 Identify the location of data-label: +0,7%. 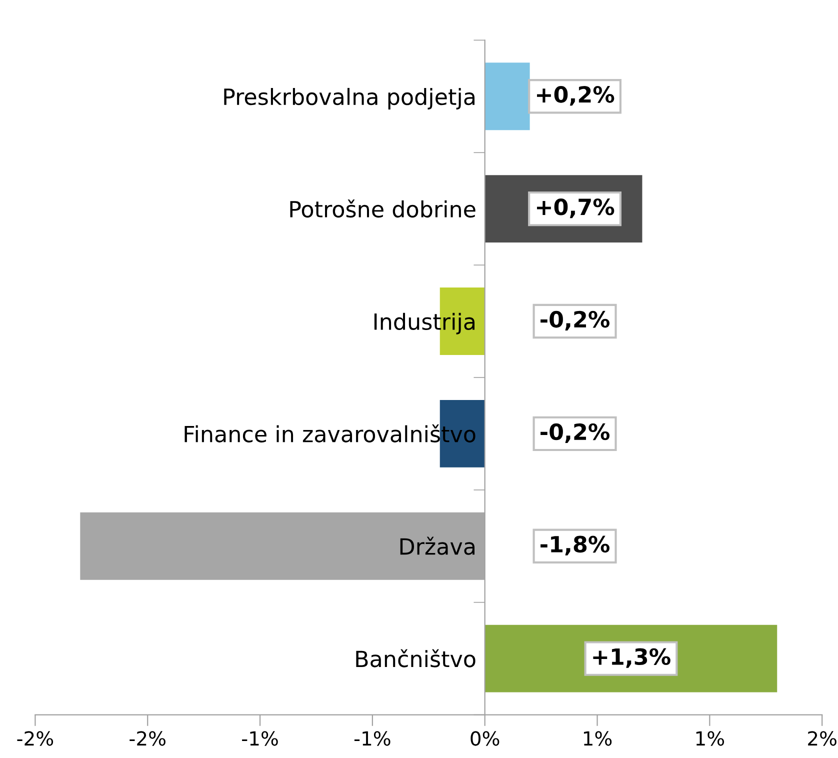
(575, 208).